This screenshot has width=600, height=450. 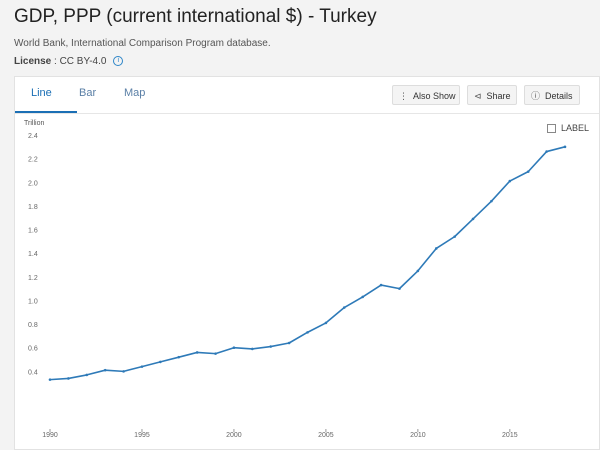 I want to click on license-label: License, so click(x=33, y=61).